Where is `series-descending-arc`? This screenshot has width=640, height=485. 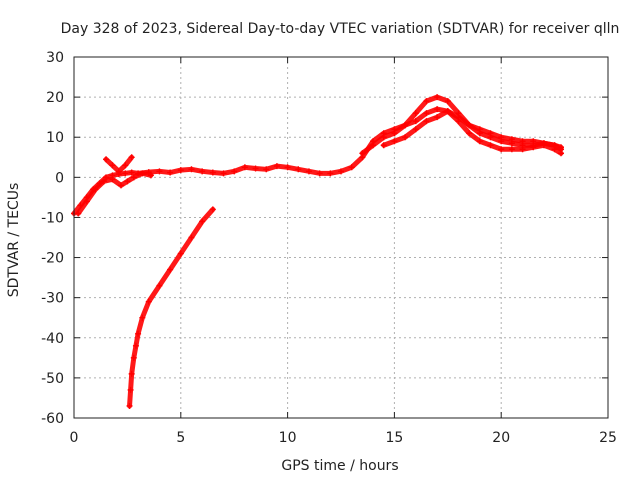 series-descending-arc is located at coordinates (171, 307).